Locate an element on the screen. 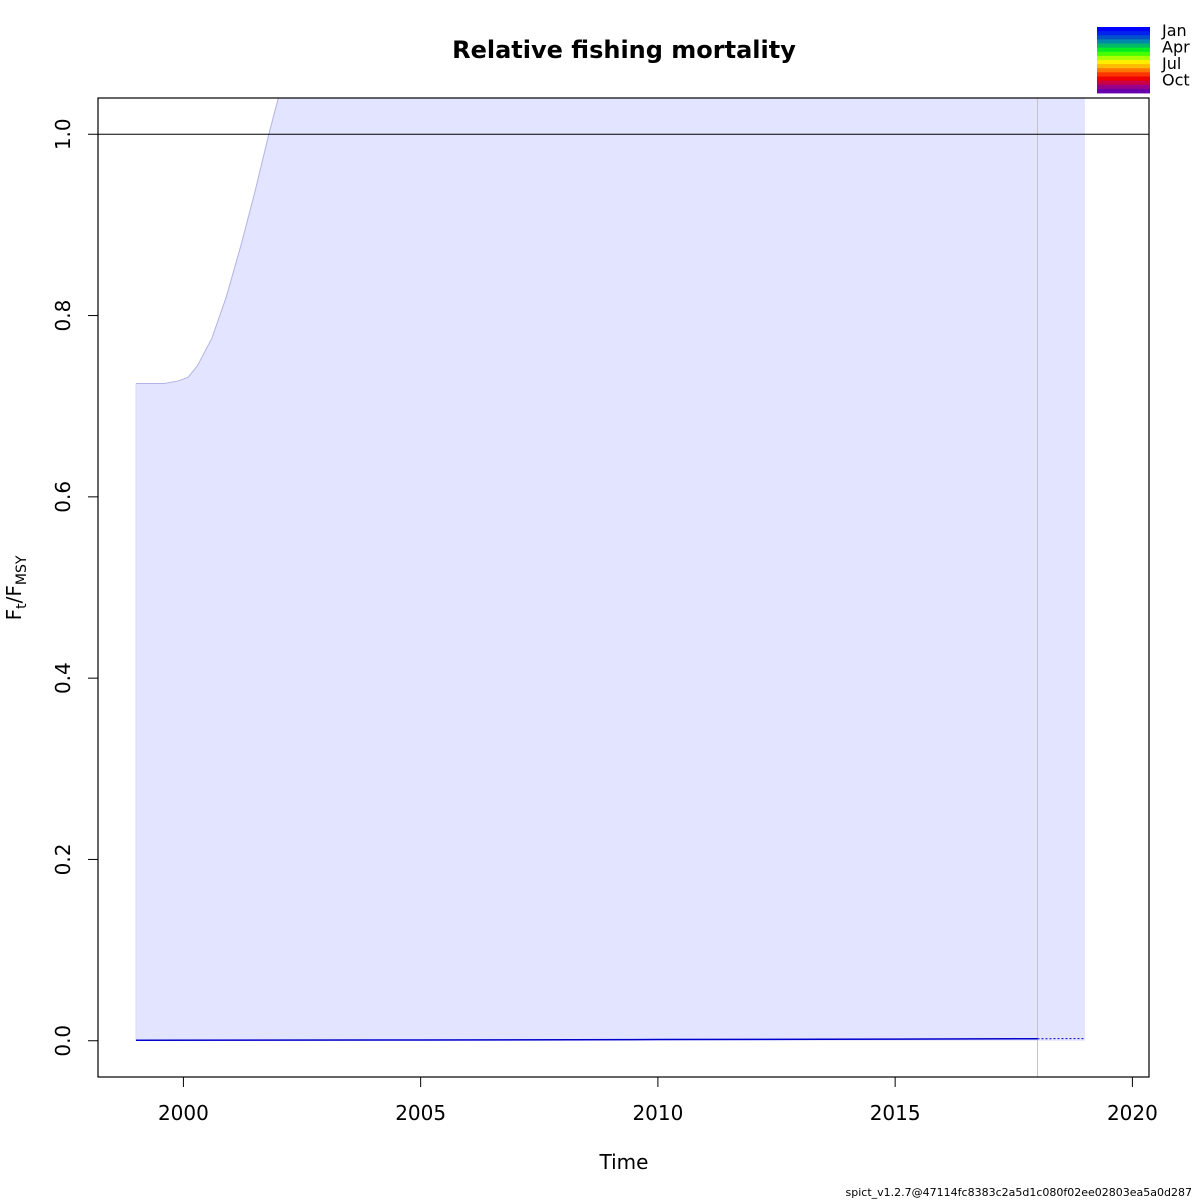 This screenshot has height=1200, width=1200. x-tick-label: 2005 is located at coordinates (420, 1113).